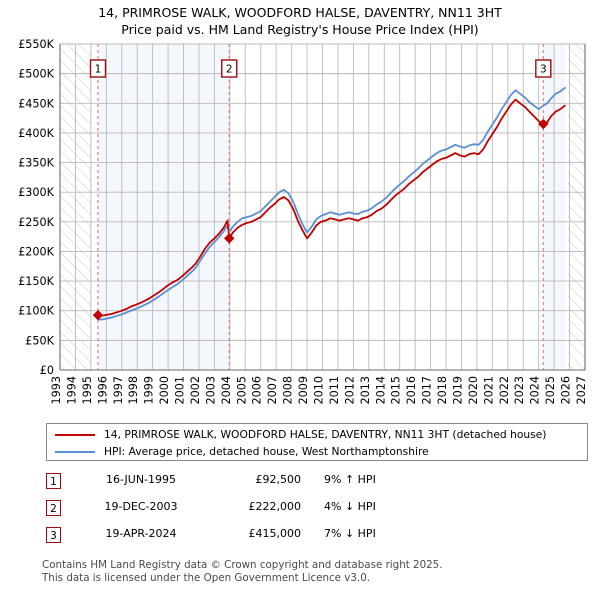  I want to click on transaction-index-badge: 2, so click(53, 508).